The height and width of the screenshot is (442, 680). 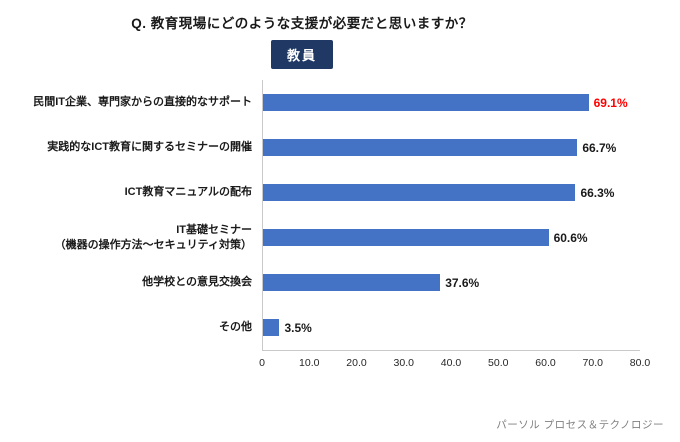 What do you see at coordinates (309, 363) in the screenshot?
I see `x-tick: 10.0` at bounding box center [309, 363].